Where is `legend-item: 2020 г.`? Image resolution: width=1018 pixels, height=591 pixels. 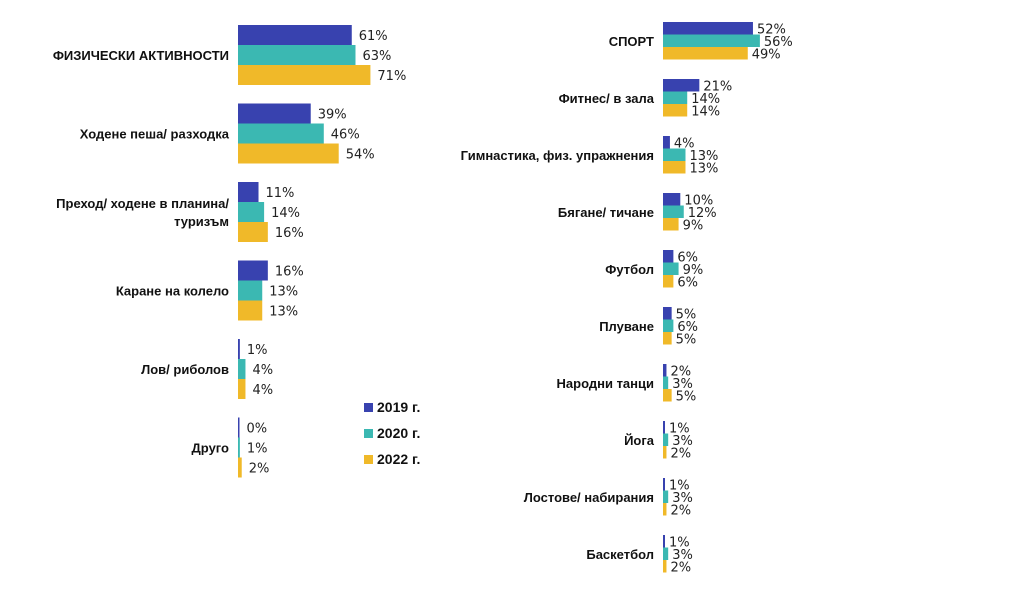
legend-item: 2020 г. is located at coordinates (392, 433).